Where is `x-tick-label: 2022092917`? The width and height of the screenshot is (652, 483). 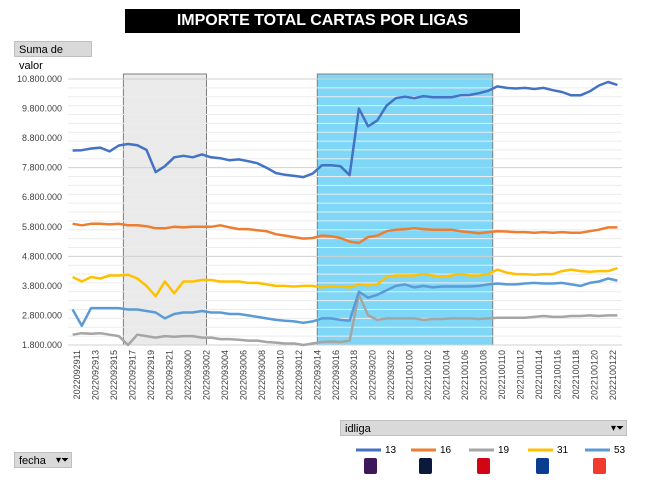 x-tick-label: 2022092917 is located at coordinates (133, 375).